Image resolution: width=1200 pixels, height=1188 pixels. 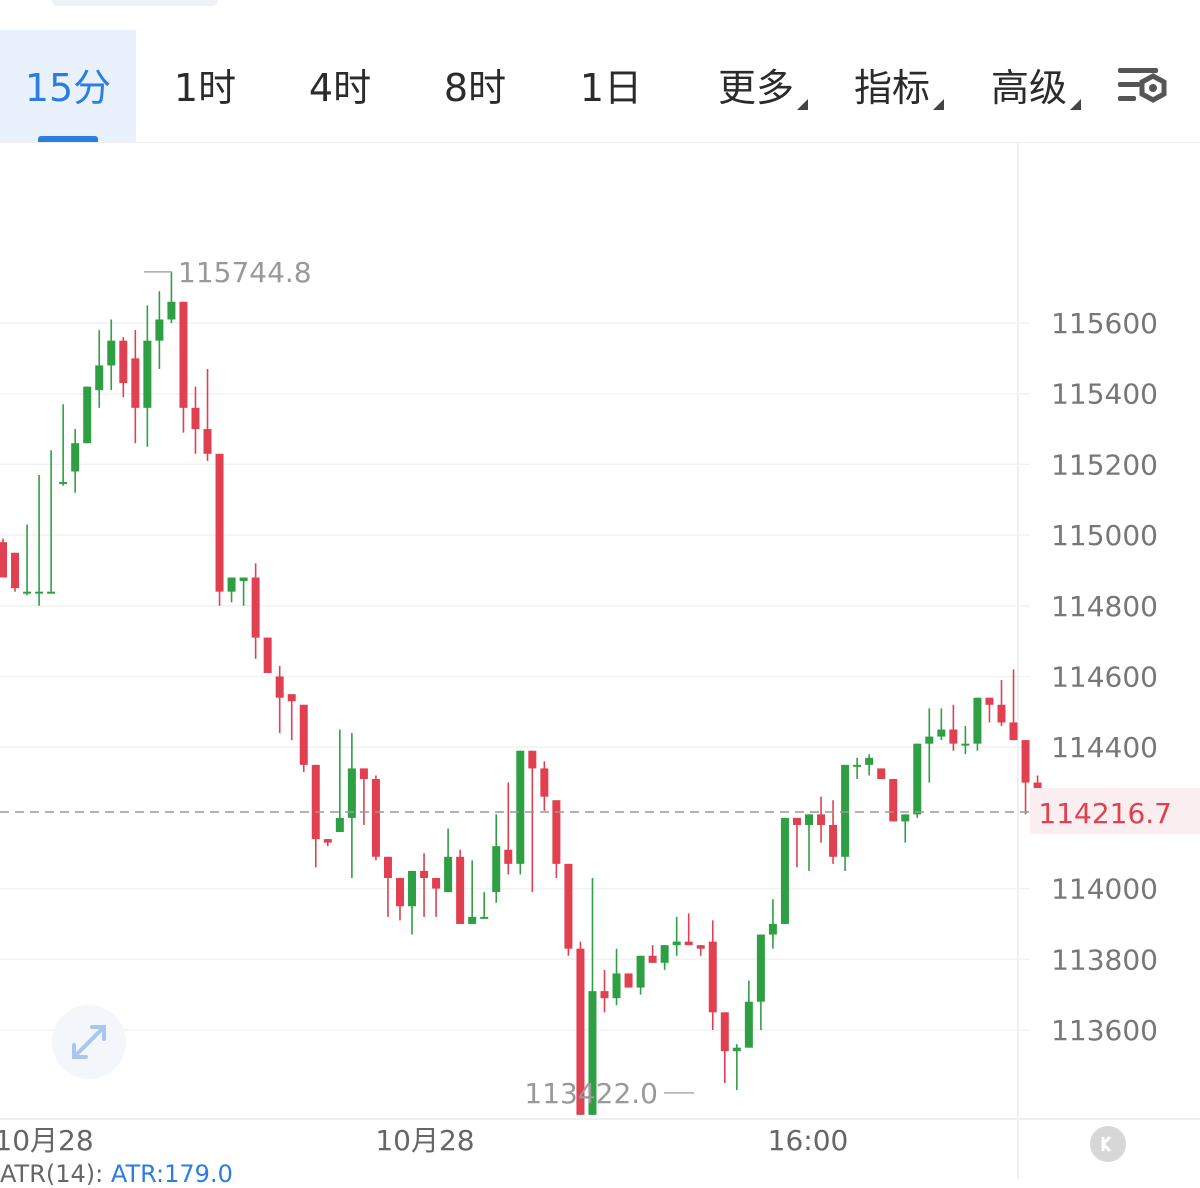 I want to click on tab-1h-label: 1时, so click(x=205, y=88).